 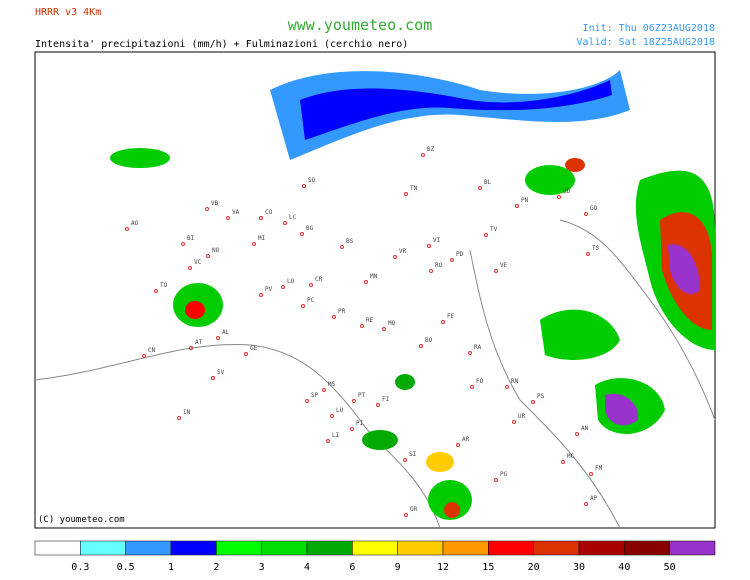 I want to click on city-label: PT, so click(x=362, y=395).